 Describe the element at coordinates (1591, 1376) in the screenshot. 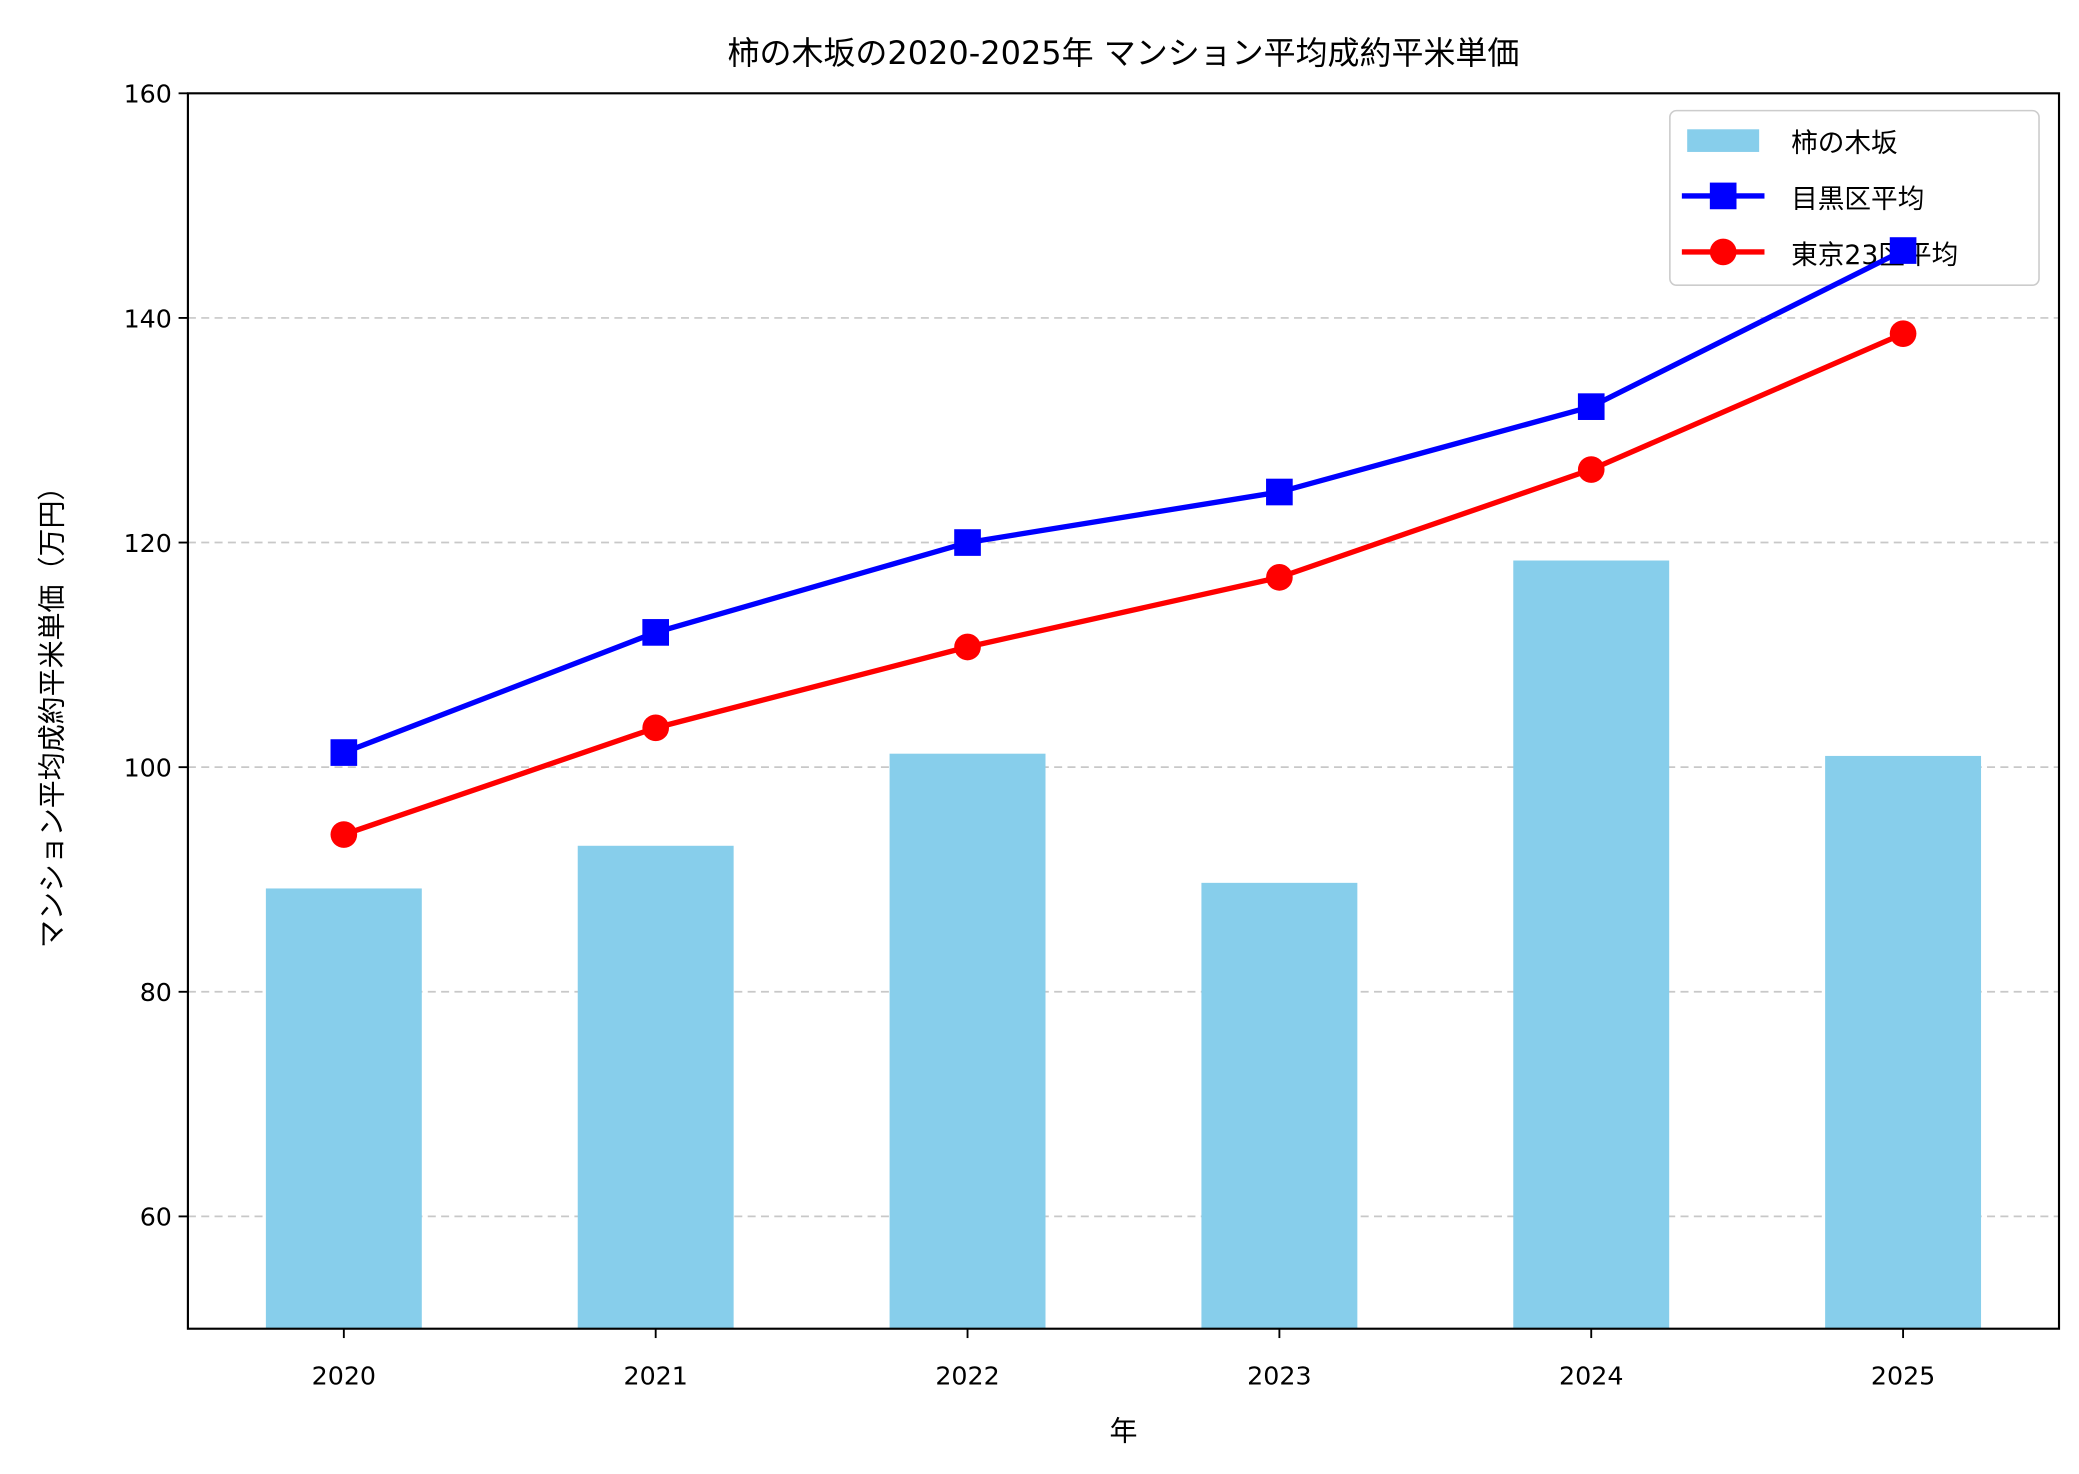

I see `x-tick-label: 2024` at that location.